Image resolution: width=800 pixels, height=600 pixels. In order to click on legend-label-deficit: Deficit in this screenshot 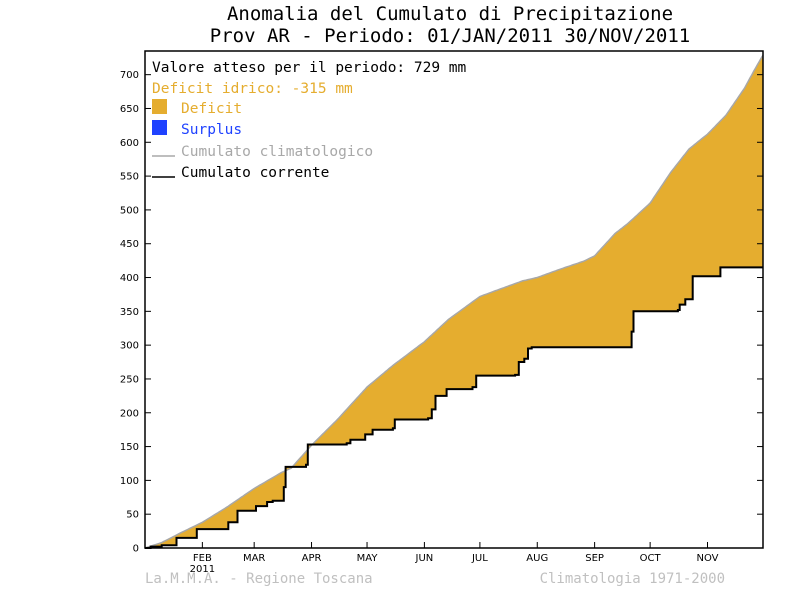, I will do `click(211, 109)`.